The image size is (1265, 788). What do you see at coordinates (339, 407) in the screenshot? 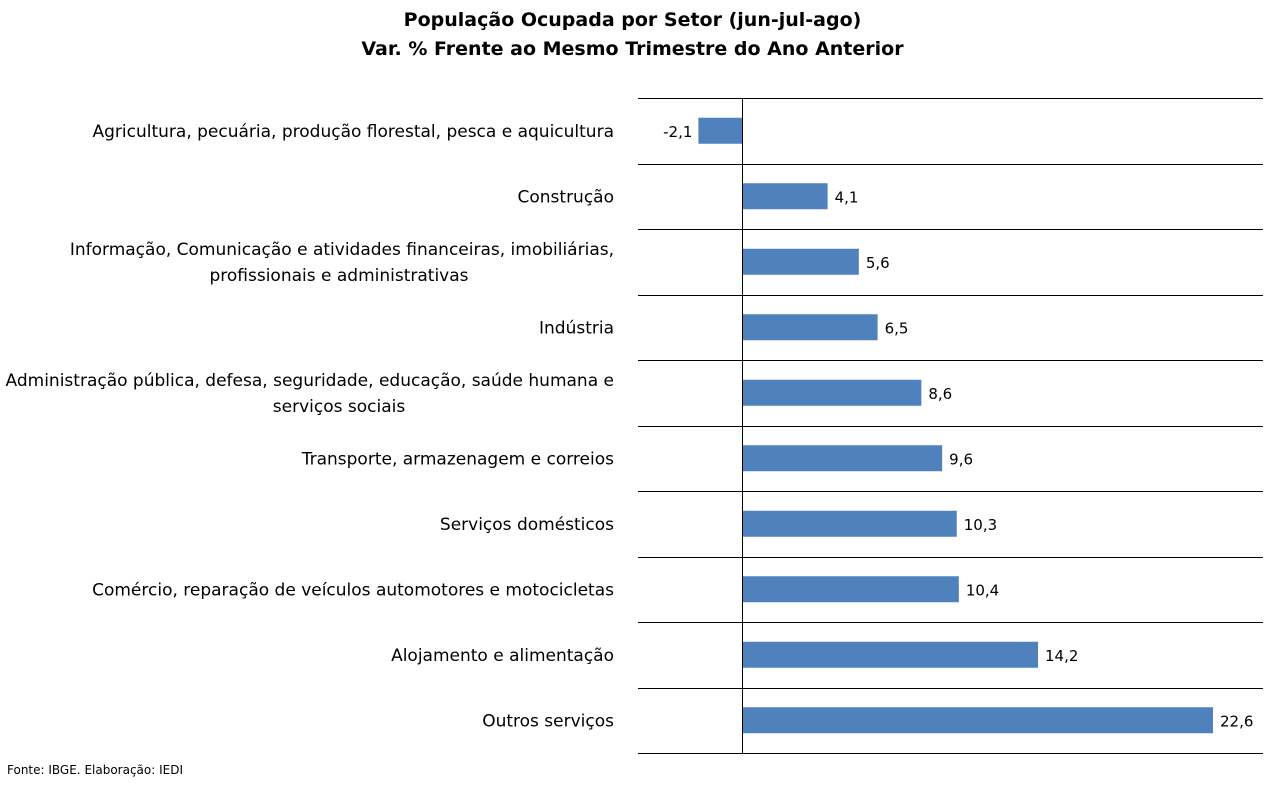
I see `category-label: serviços sociais` at bounding box center [339, 407].